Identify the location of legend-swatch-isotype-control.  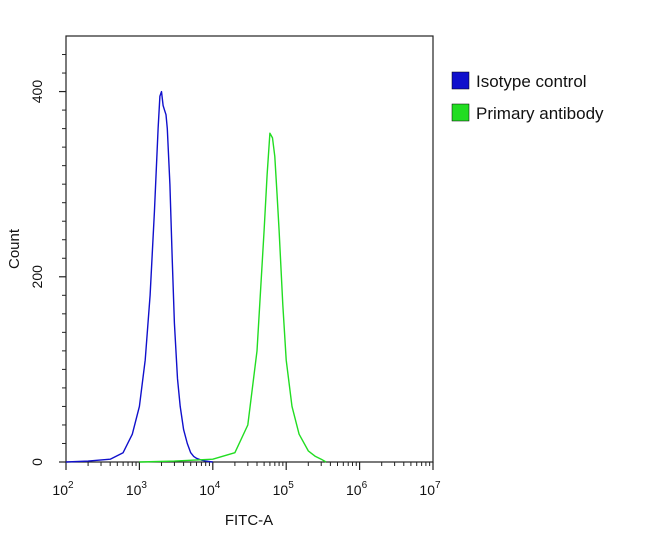
(460, 80).